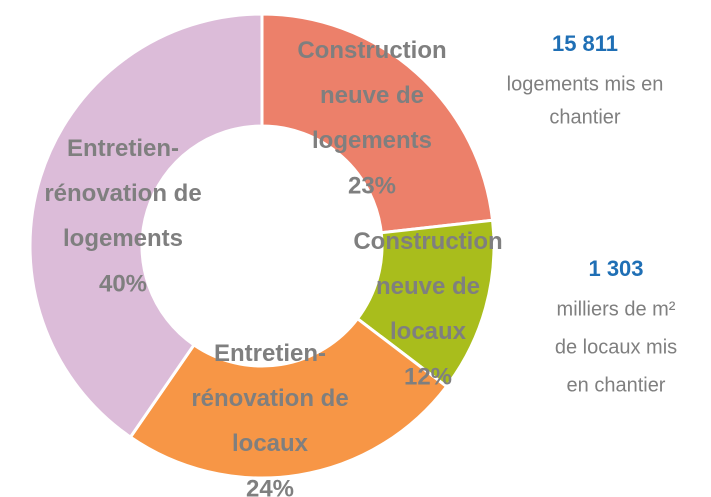 The height and width of the screenshot is (497, 711). Describe the element at coordinates (616, 385) in the screenshot. I see `annotation-text: en chantier` at that location.